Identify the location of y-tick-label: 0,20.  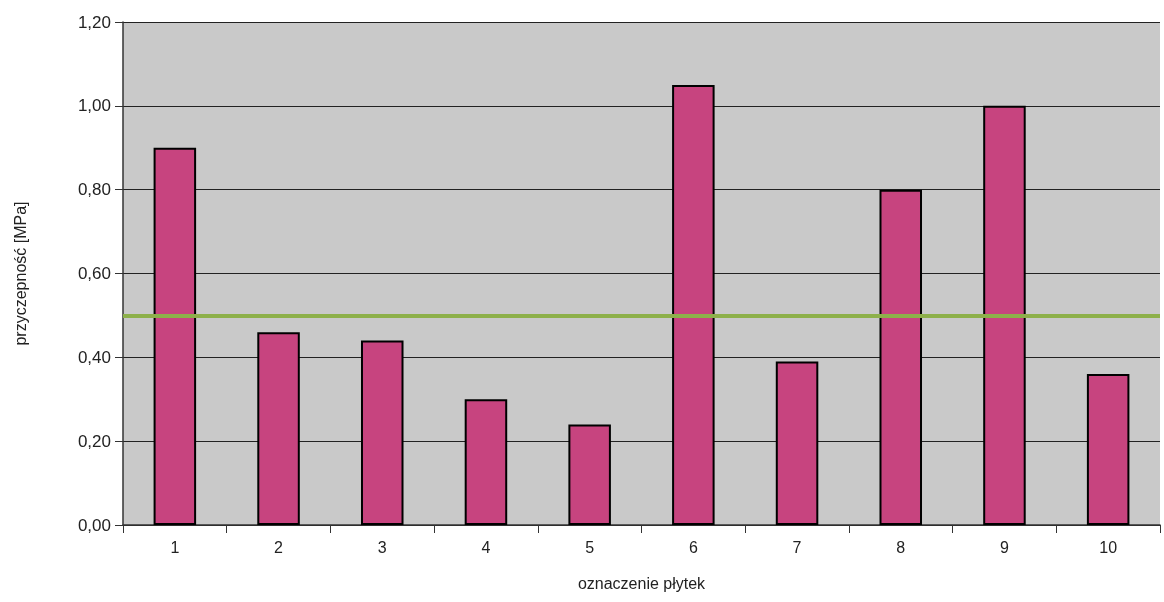
(94, 441).